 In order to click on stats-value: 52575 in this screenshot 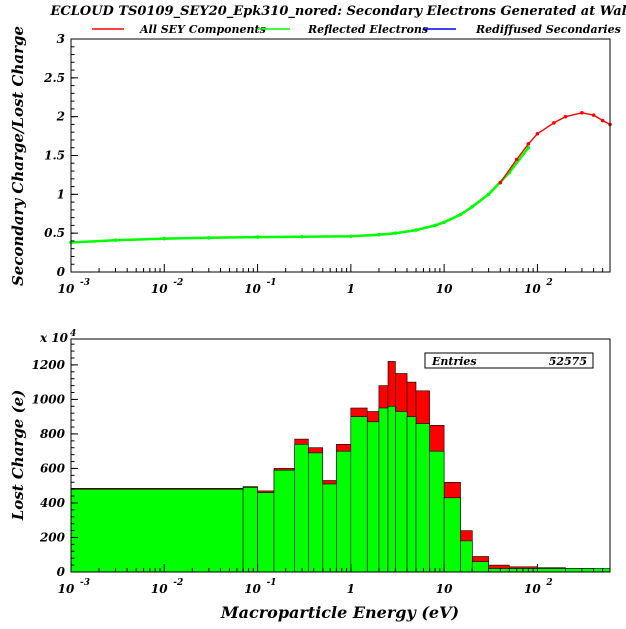, I will do `click(568, 361)`.